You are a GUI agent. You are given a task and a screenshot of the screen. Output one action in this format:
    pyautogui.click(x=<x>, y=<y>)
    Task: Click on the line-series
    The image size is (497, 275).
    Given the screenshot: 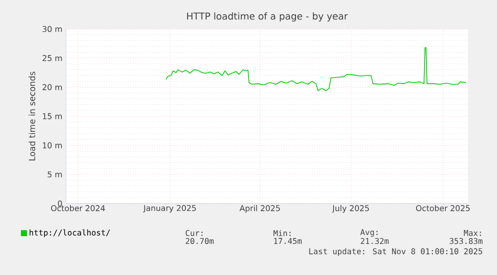 What is the action you would take?
    pyautogui.click(x=316, y=69)
    